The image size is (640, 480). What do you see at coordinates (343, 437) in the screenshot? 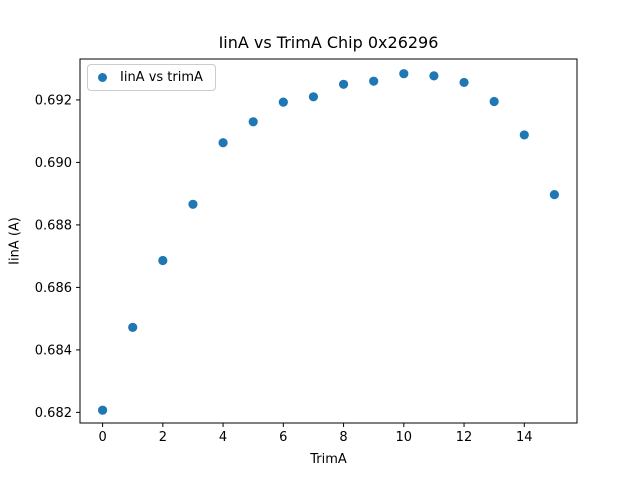
I see `x-tick-label: 8` at bounding box center [343, 437].